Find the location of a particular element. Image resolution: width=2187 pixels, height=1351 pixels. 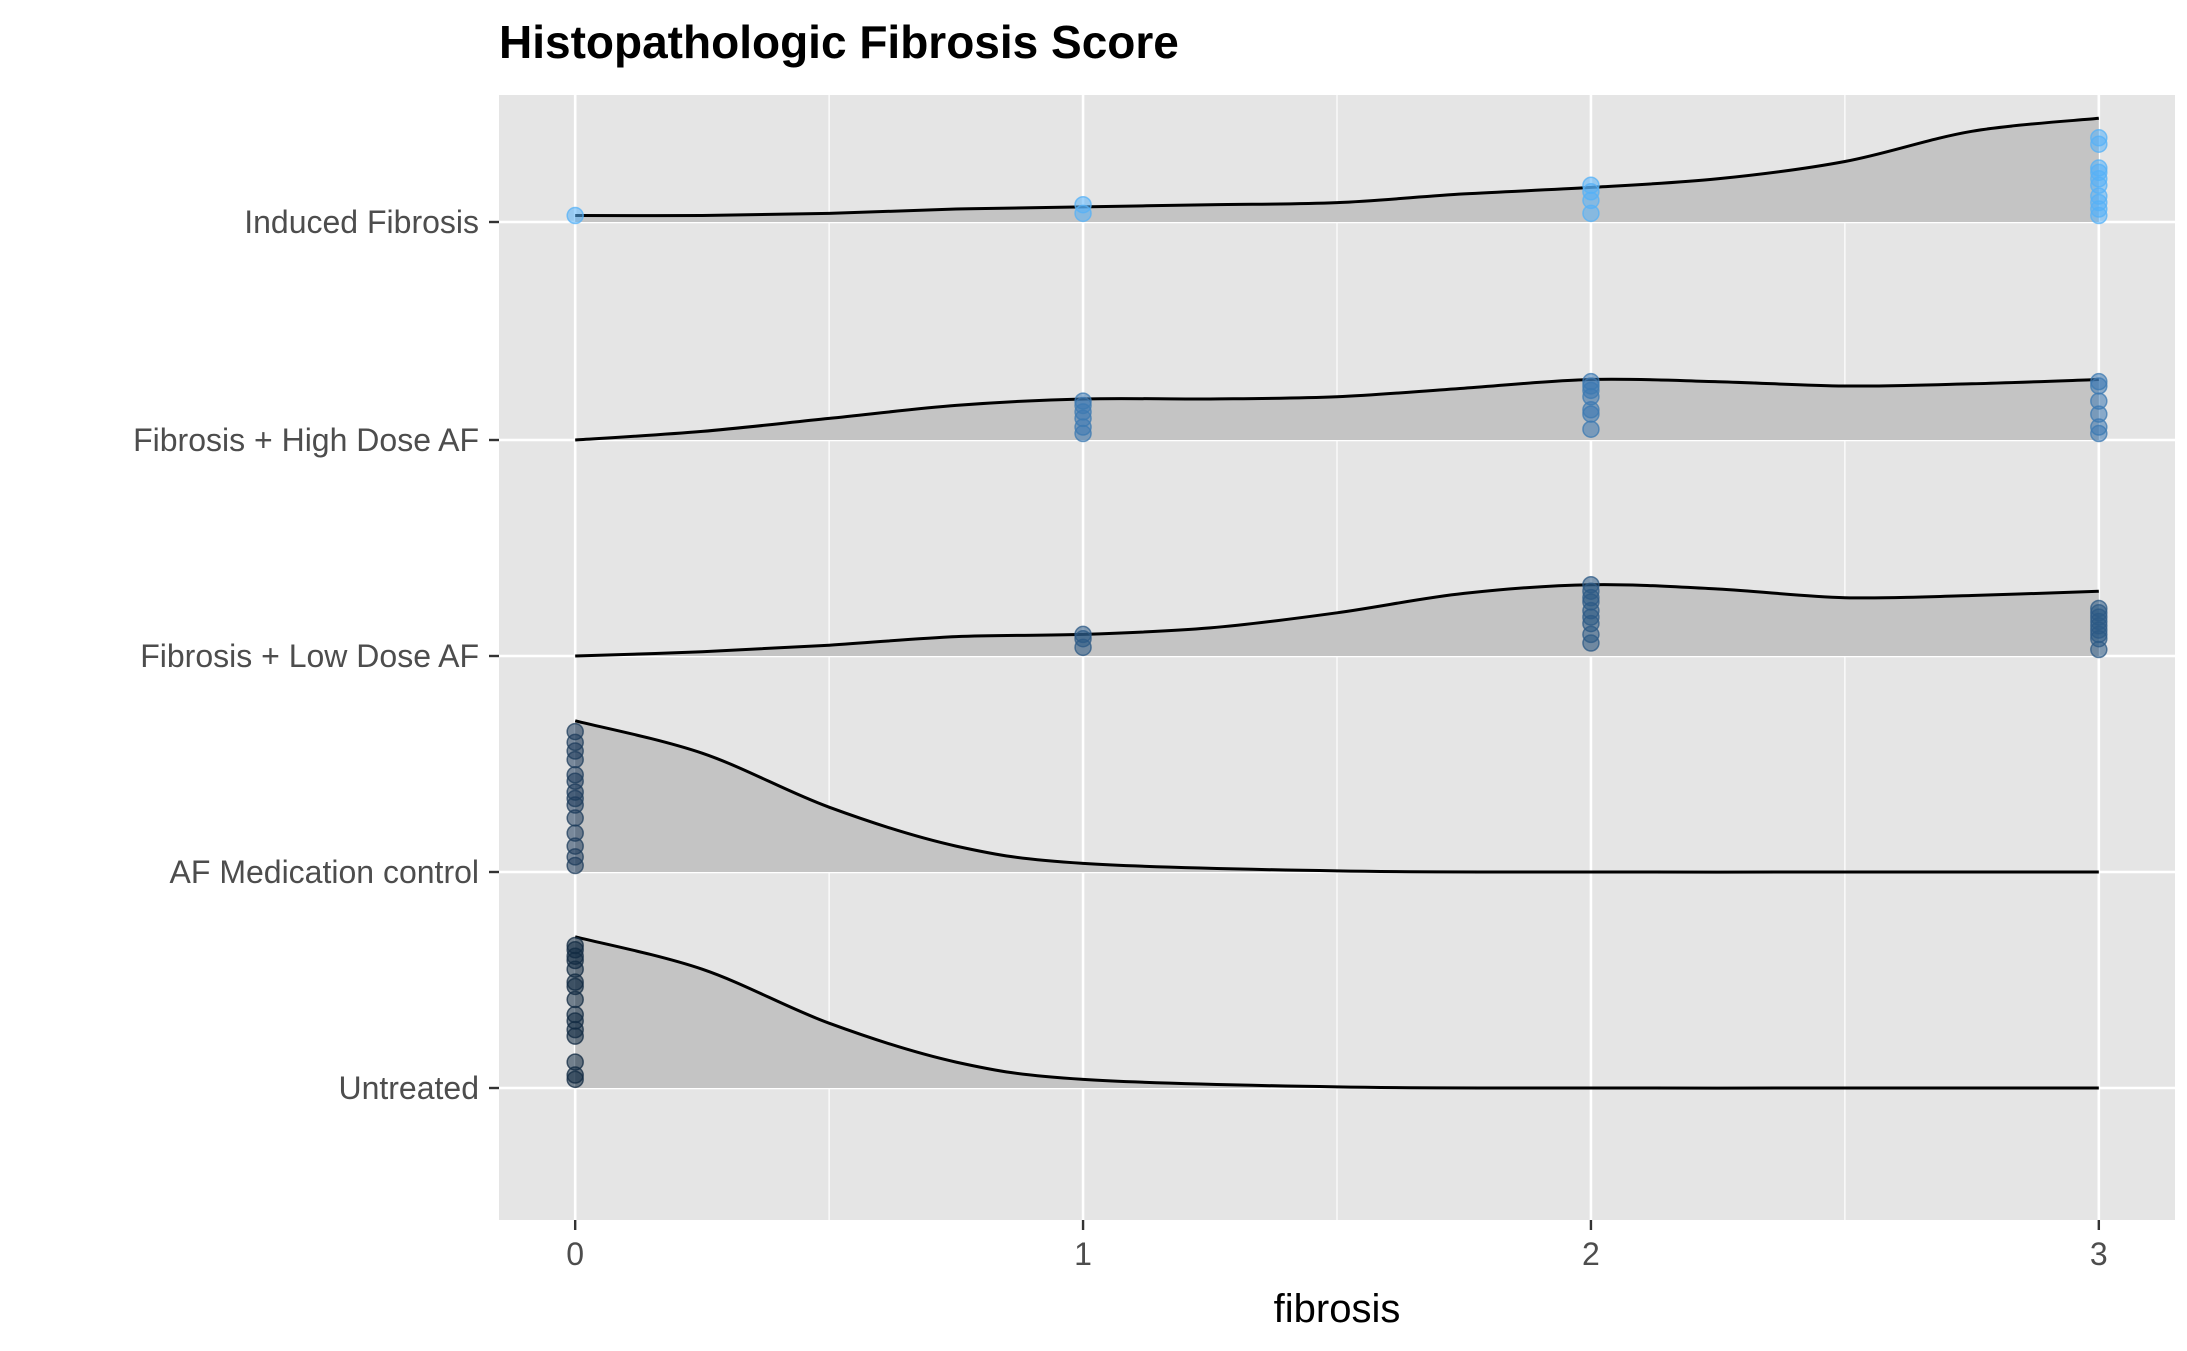

ridge-fibrosis-high-dose-af is located at coordinates (1341, 407).